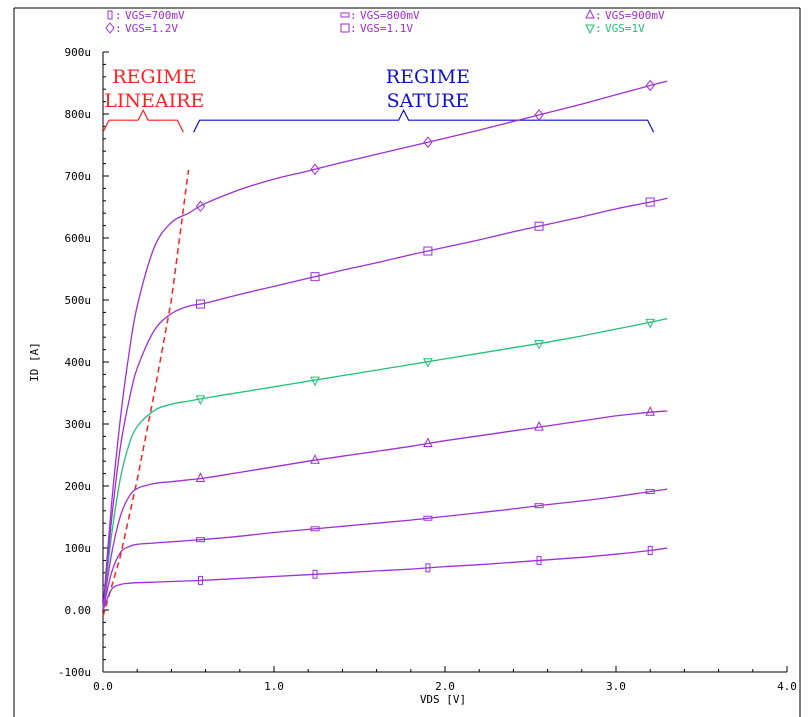 The height and width of the screenshot is (717, 810). What do you see at coordinates (78, 548) in the screenshot?
I see `y-tick-label: 100u` at bounding box center [78, 548].